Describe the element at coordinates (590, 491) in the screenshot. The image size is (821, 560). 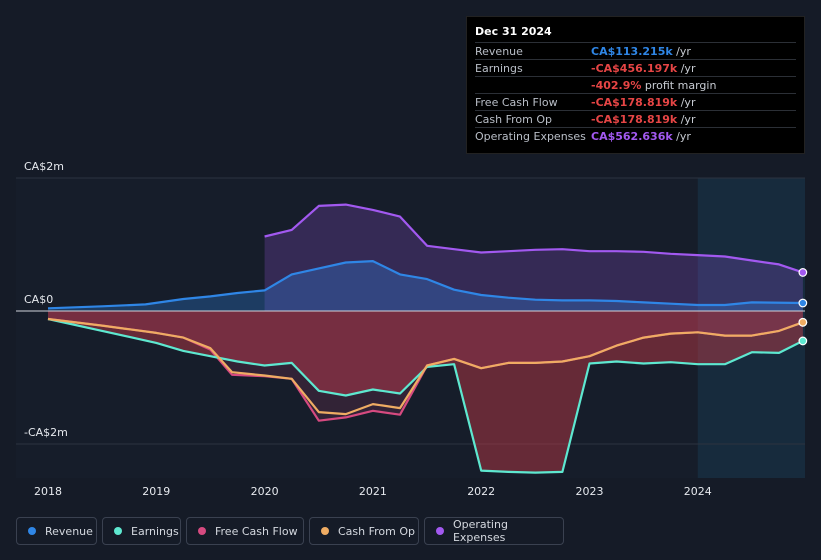
I see `x-tick-label: 2023` at that location.